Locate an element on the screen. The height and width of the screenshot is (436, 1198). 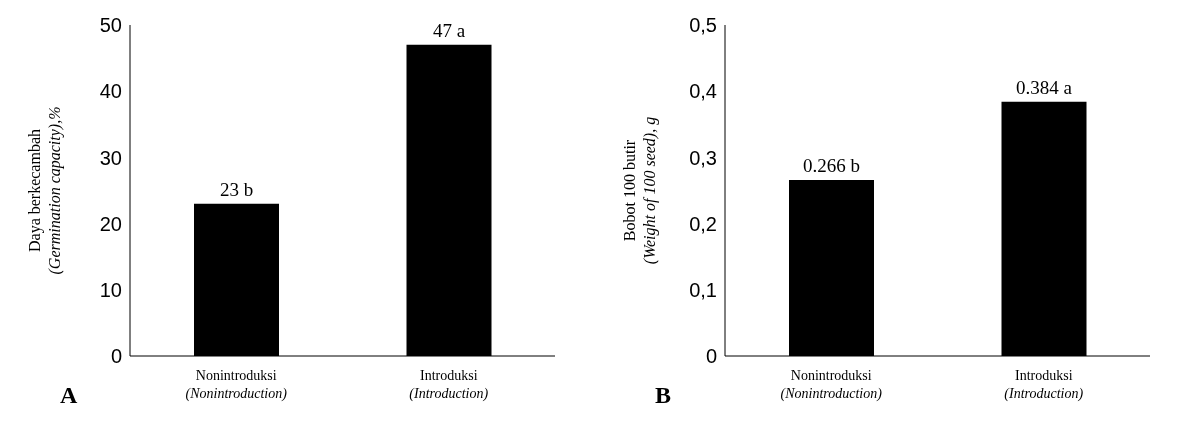
y-tick-label: 0,5 is located at coordinates (703, 25).